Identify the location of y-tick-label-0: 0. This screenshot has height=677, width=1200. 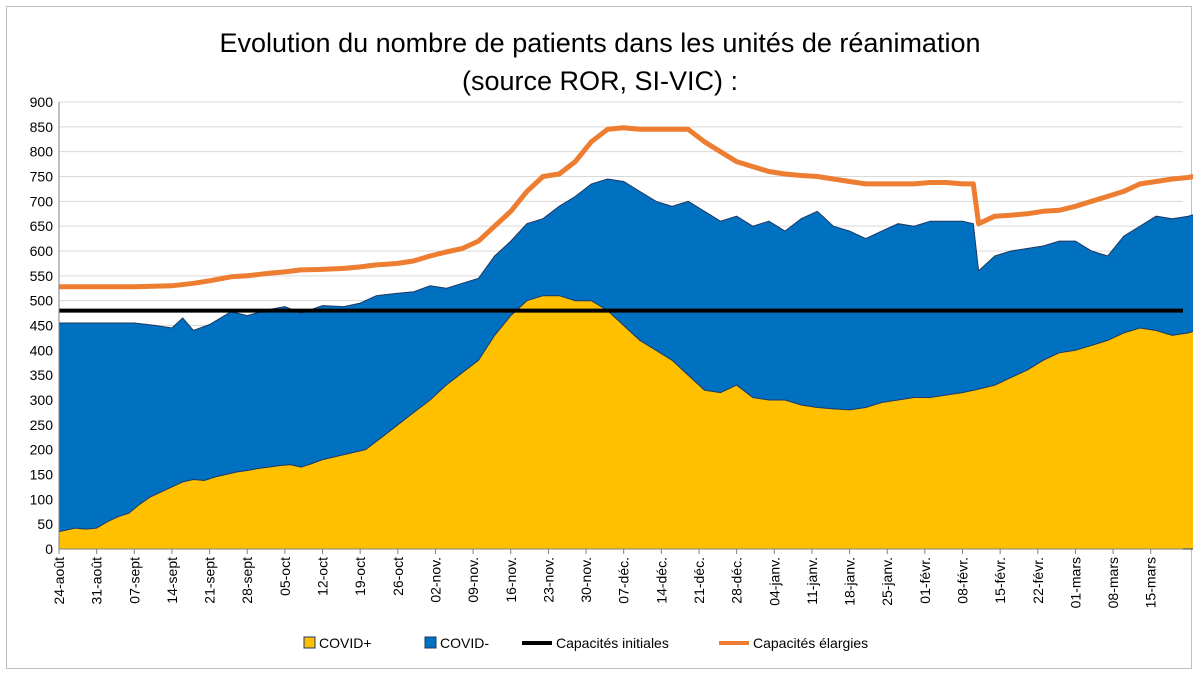
(49, 549).